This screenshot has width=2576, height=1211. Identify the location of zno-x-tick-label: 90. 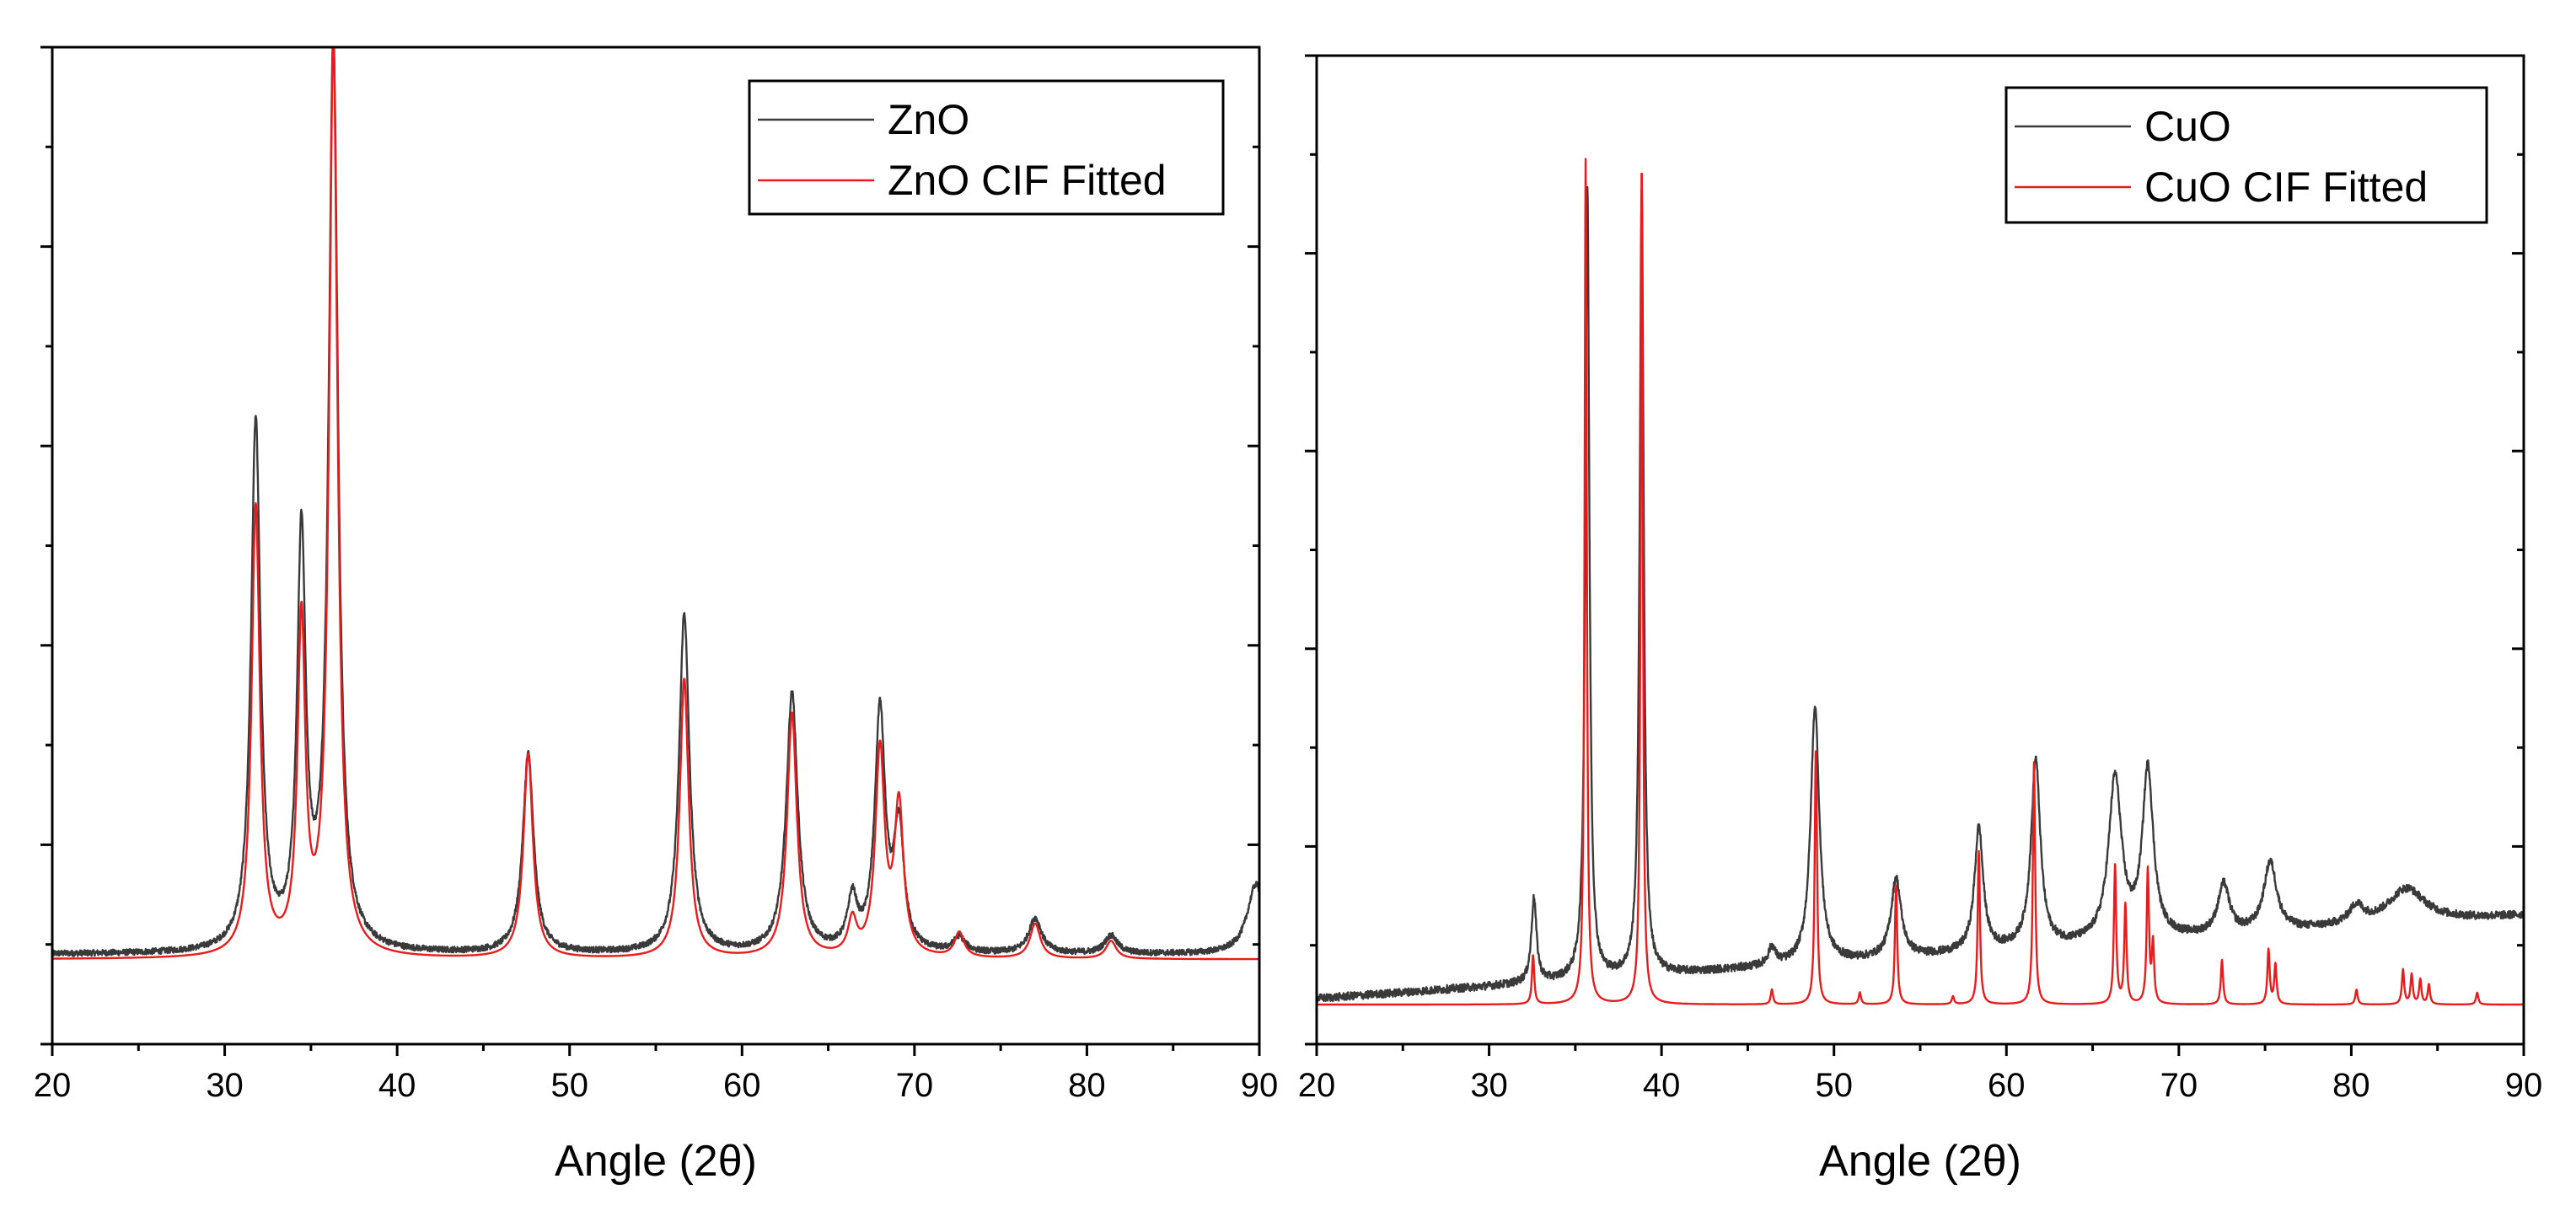
(1260, 1085).